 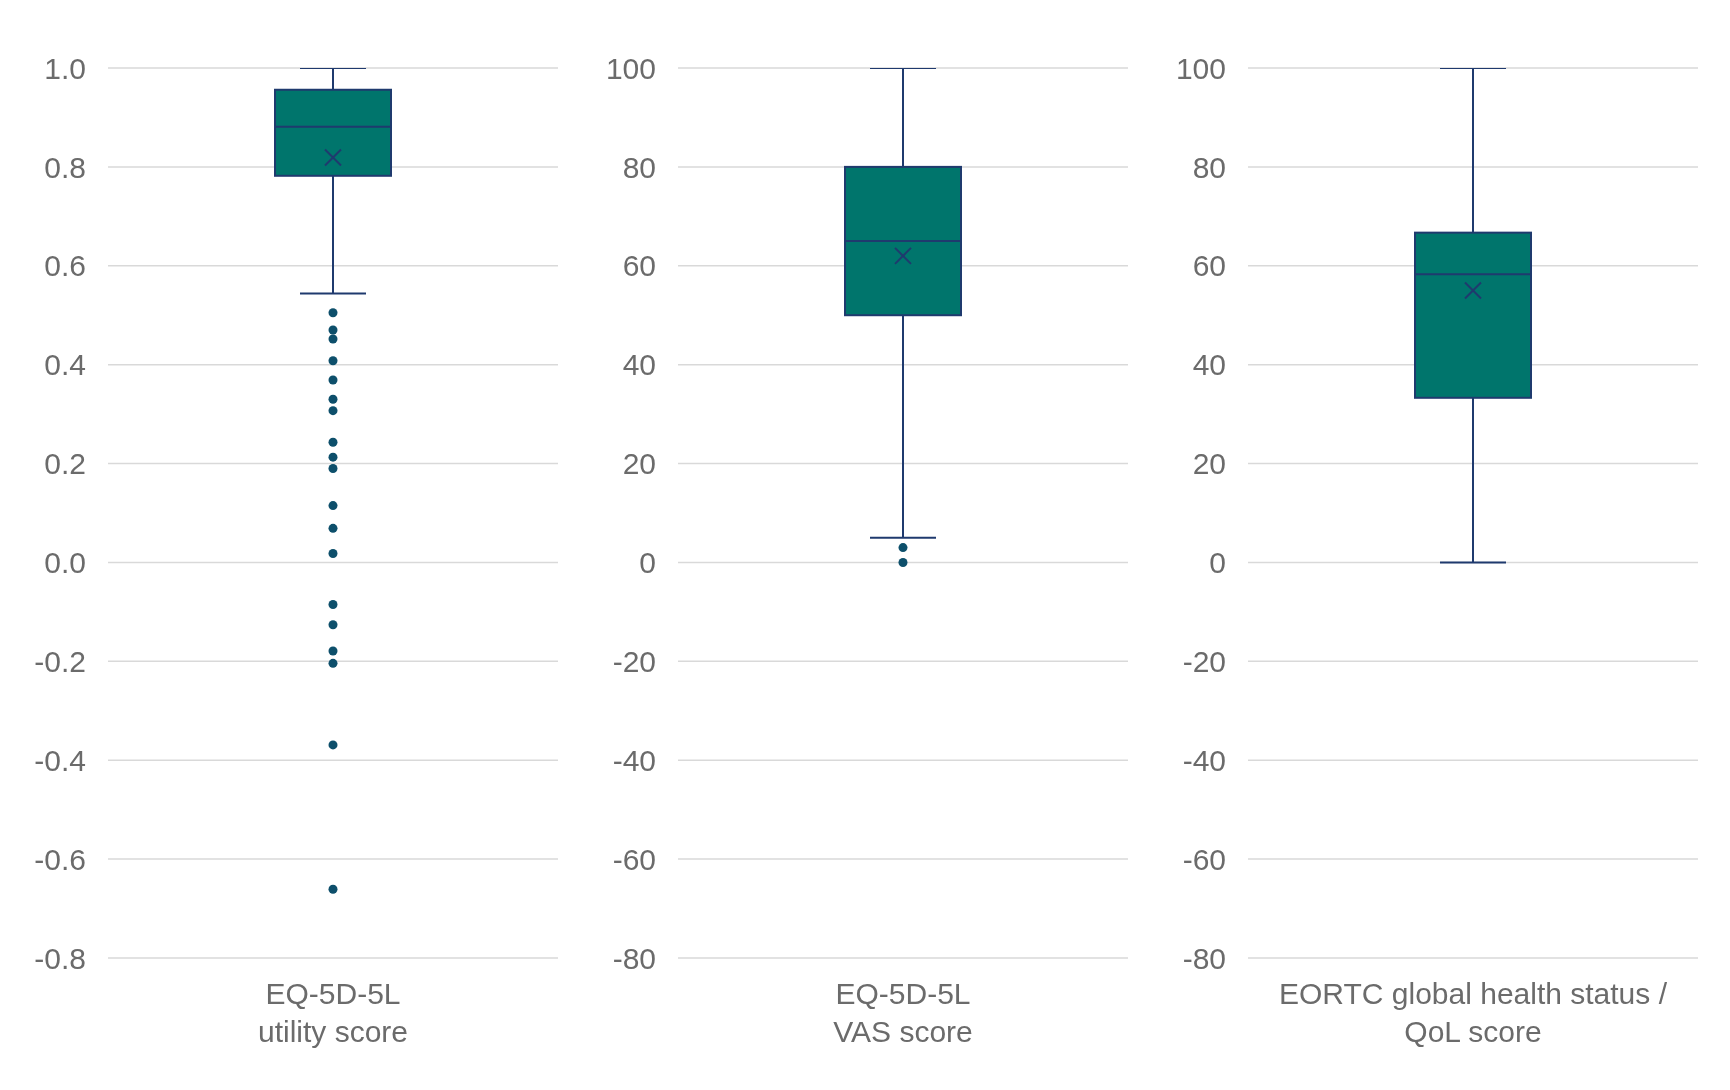 I want to click on y-tick-label: 1.0, so click(x=65, y=68).